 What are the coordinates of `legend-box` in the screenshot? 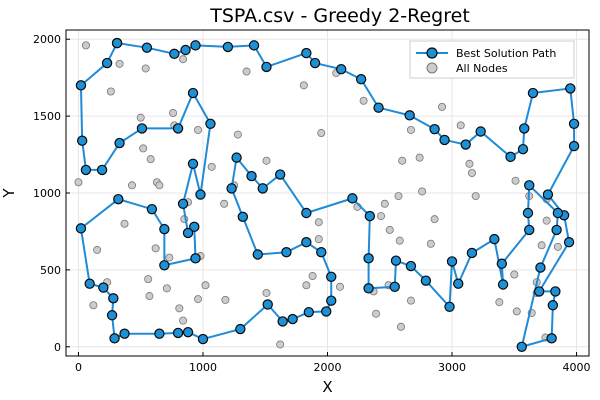 It's located at (492, 59).